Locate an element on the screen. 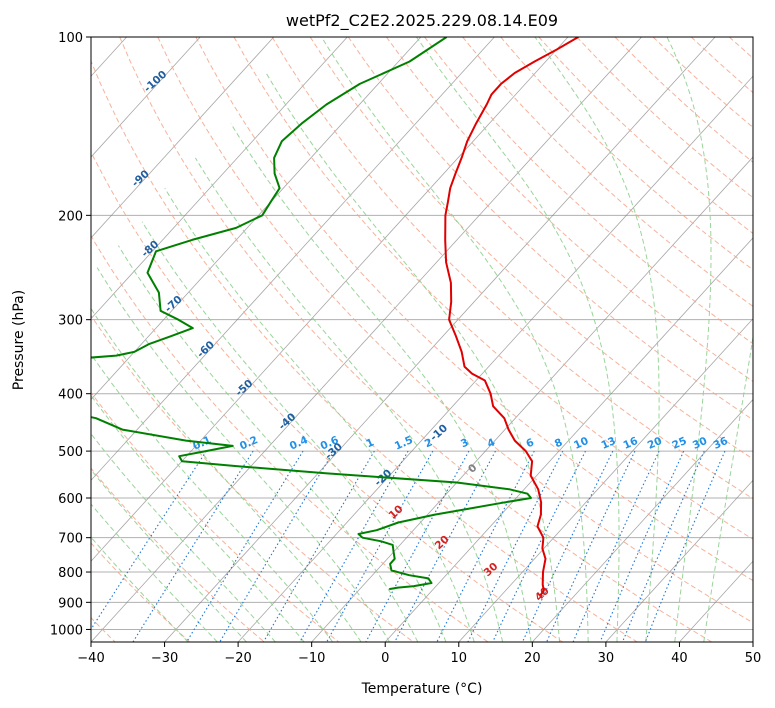  y-tick-label: 800 is located at coordinates (70, 573).